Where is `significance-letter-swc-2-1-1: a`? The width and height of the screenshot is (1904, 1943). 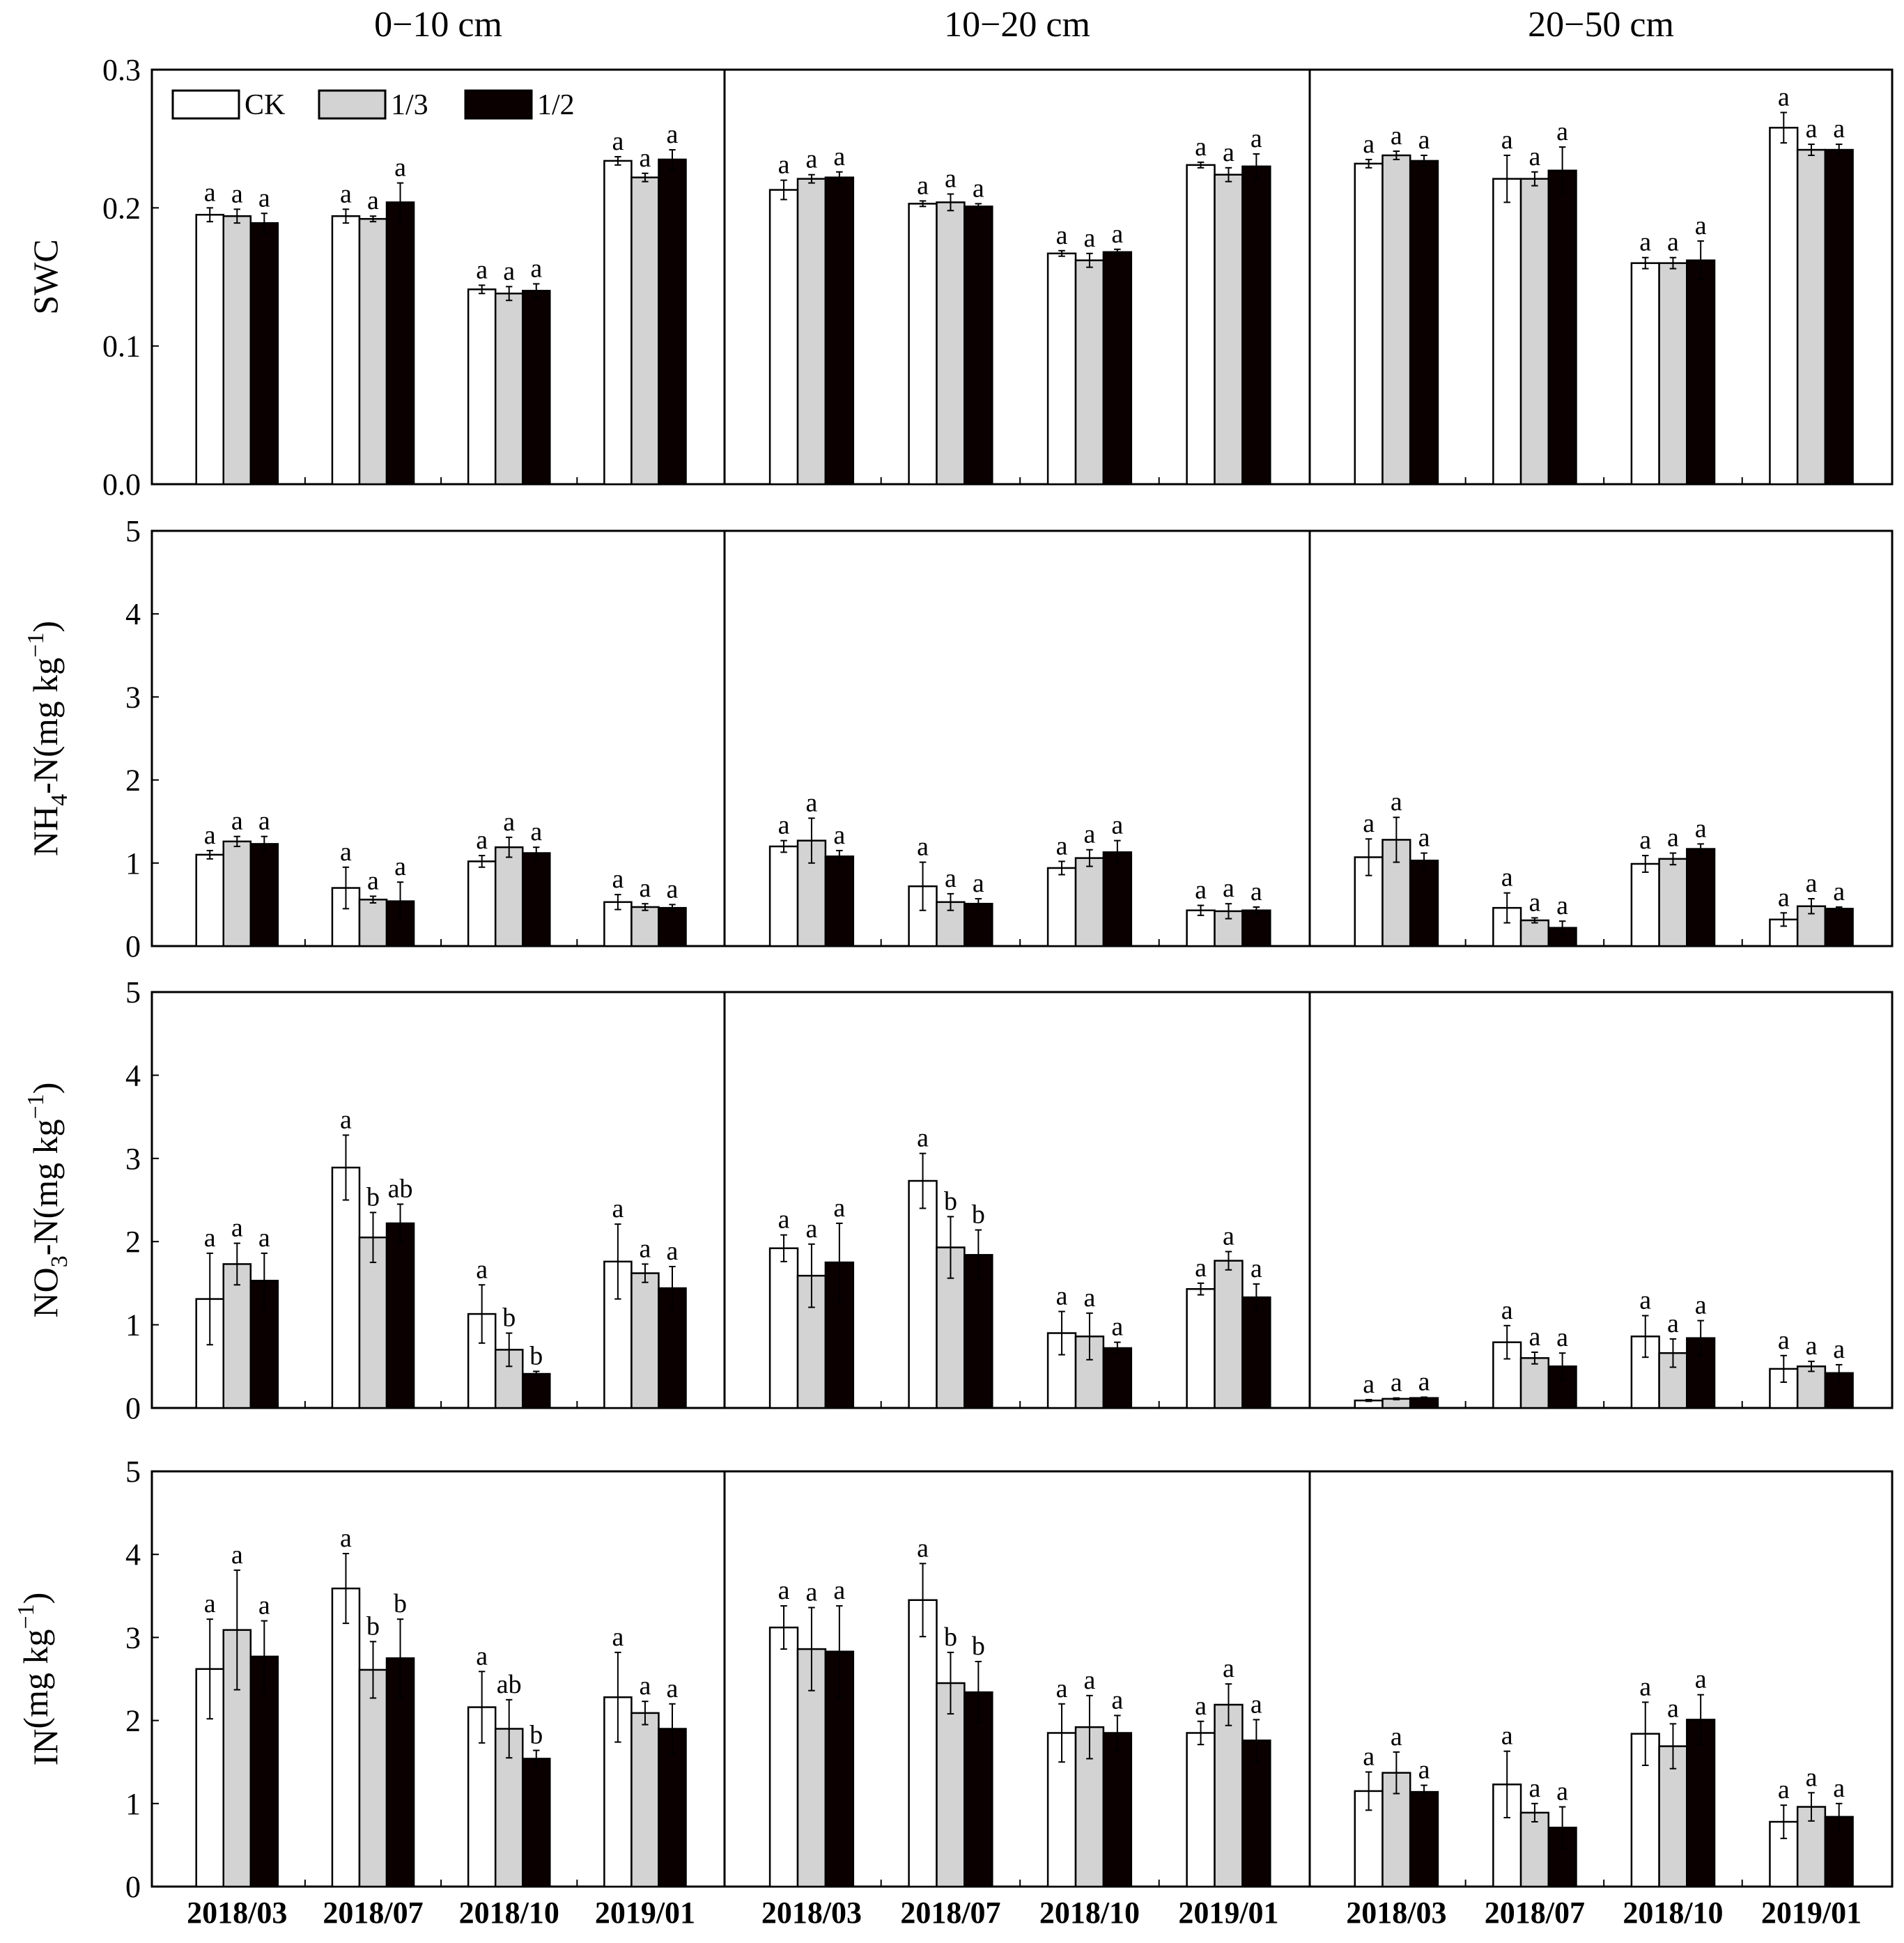
significance-letter-swc-2-1-1: a is located at coordinates (1534, 156).